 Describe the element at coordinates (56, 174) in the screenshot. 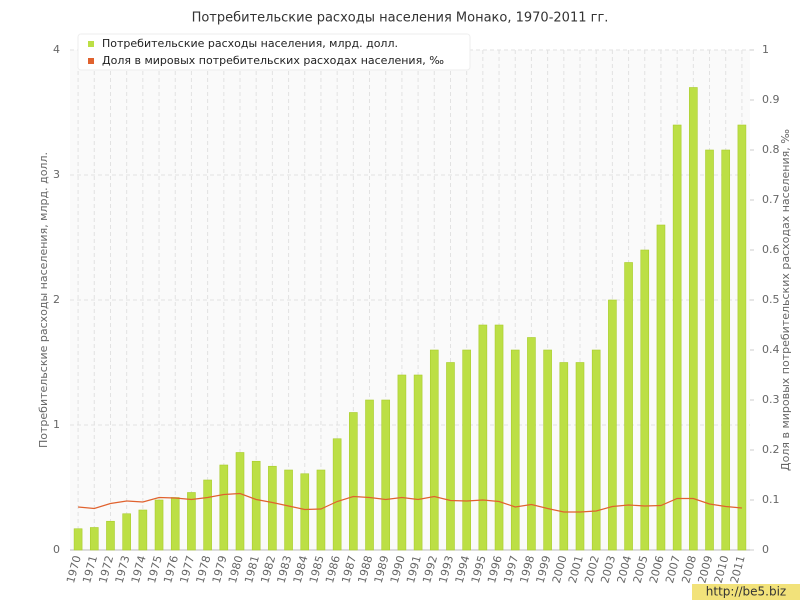

I see `y-tick-label: 3` at that location.